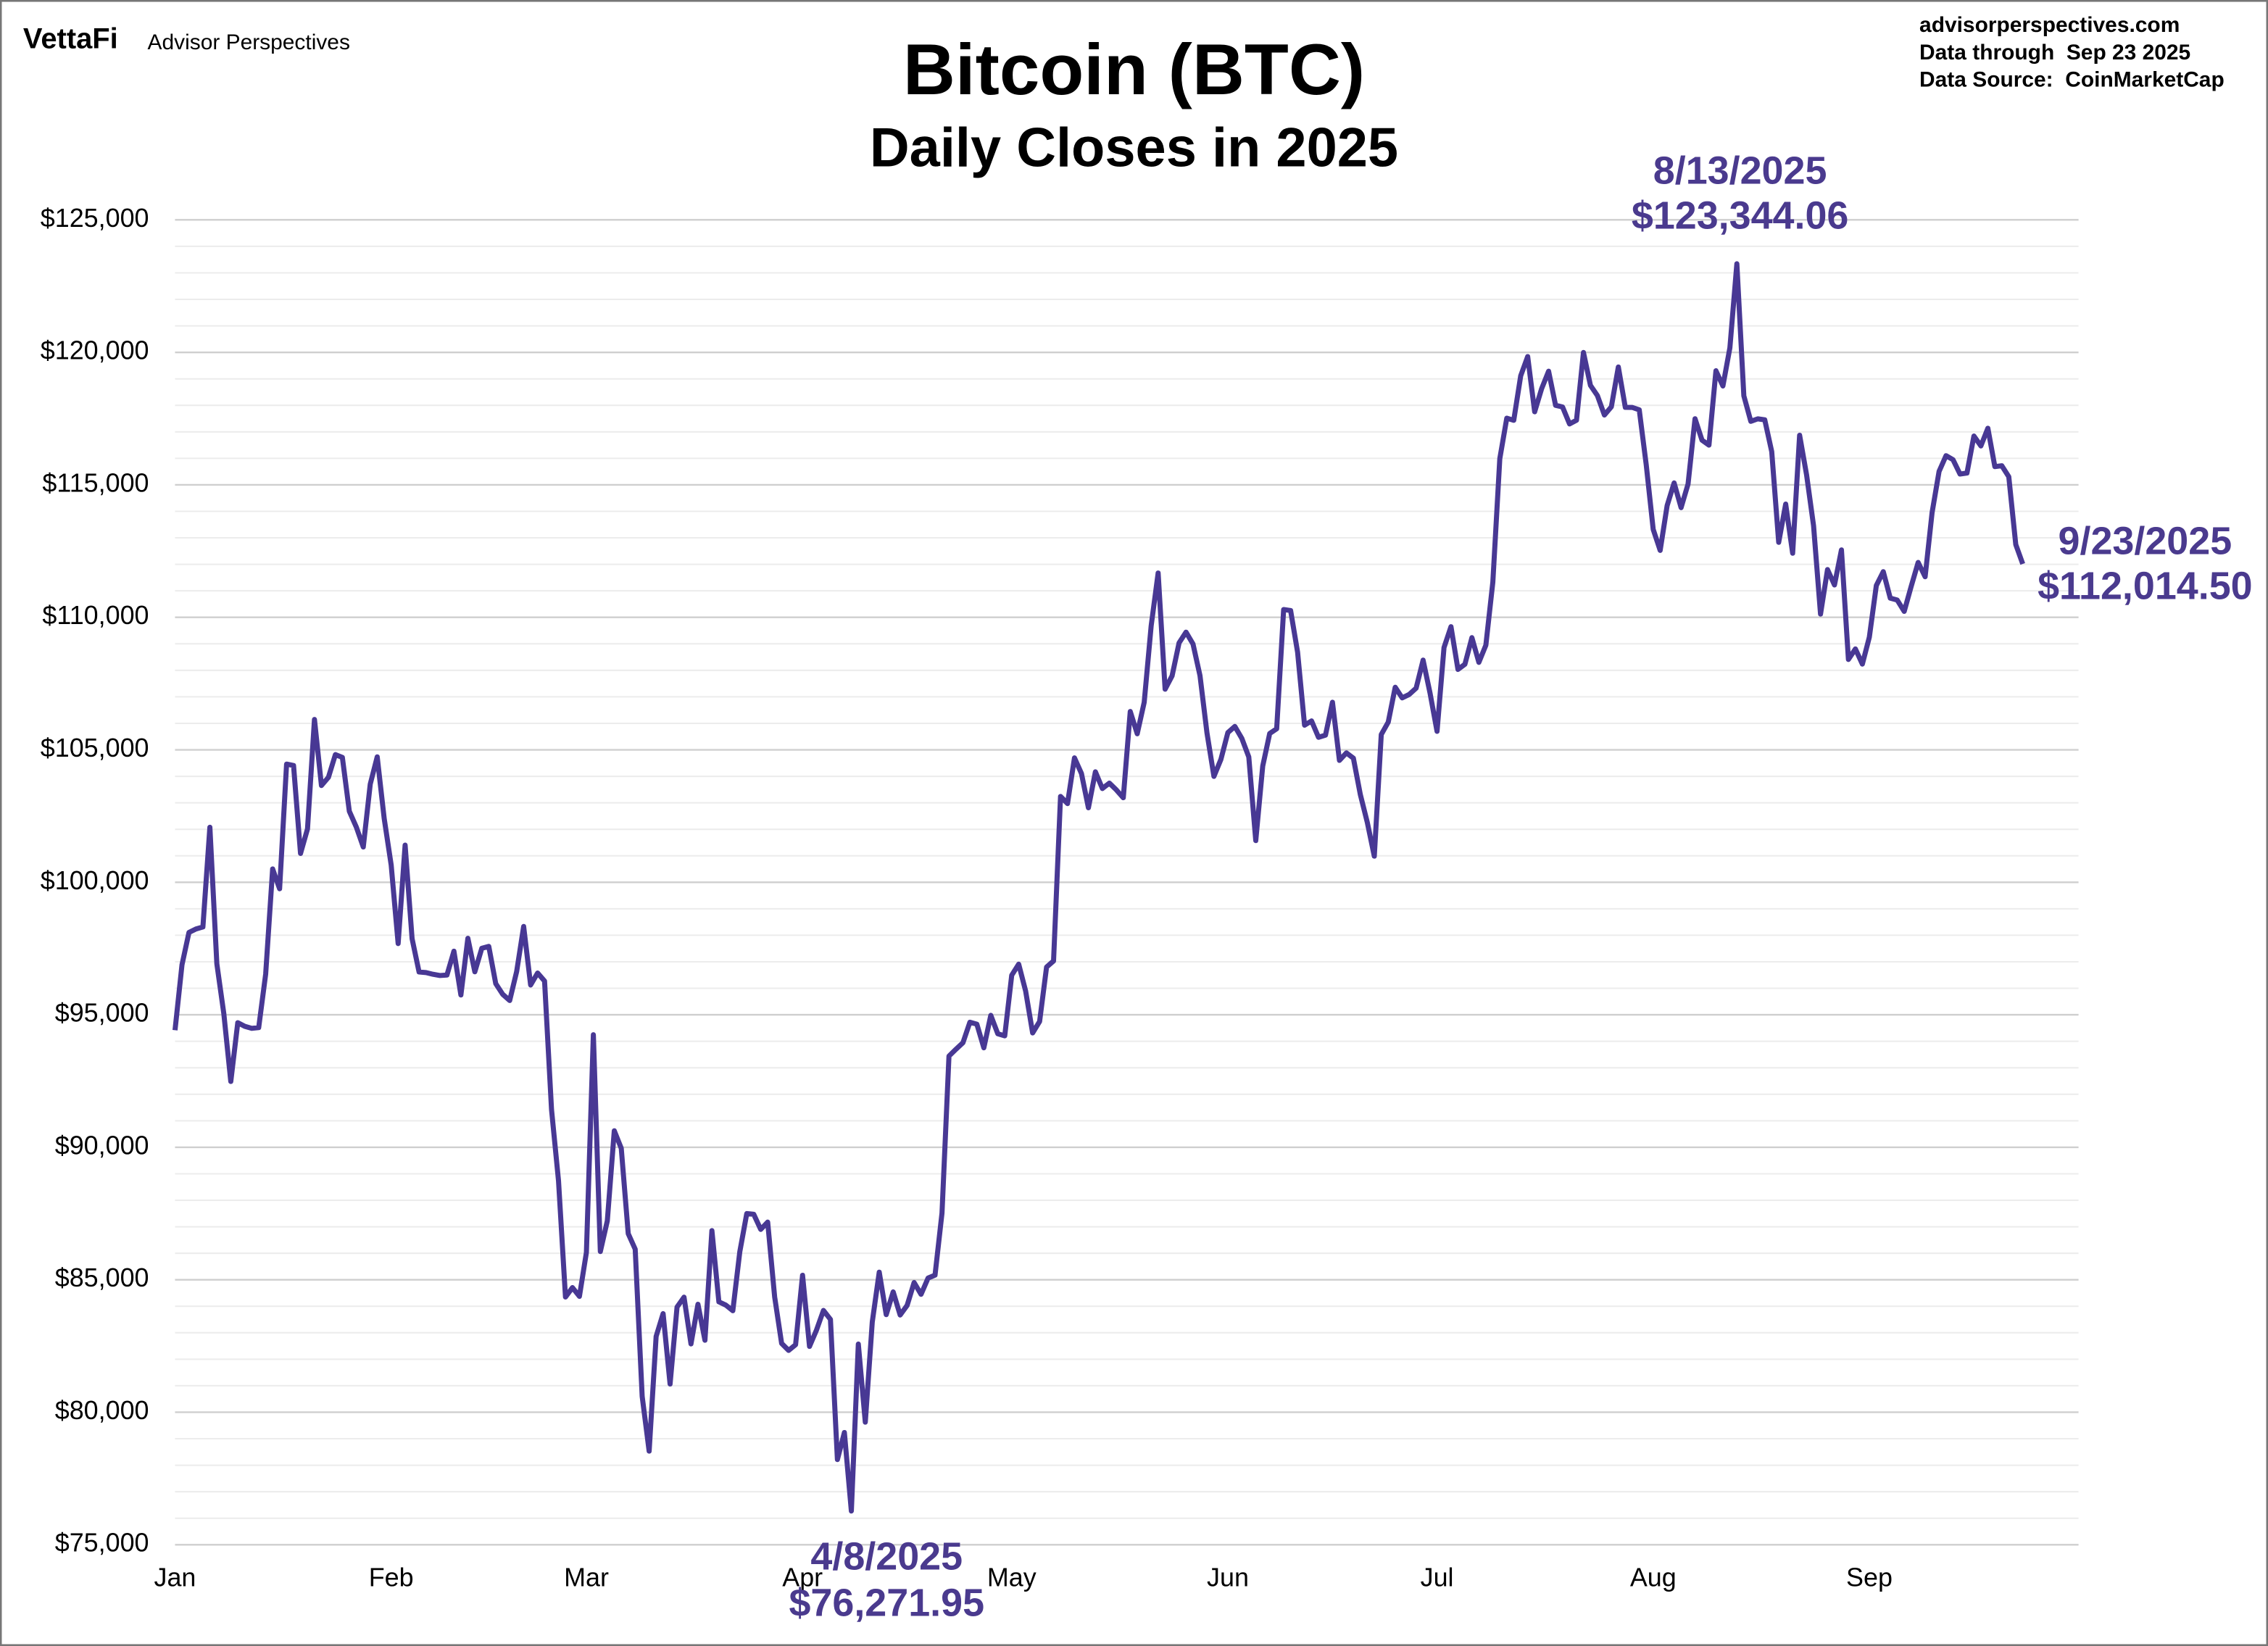  What do you see at coordinates (2145, 586) in the screenshot?
I see `annotation-value: $112,014.50` at bounding box center [2145, 586].